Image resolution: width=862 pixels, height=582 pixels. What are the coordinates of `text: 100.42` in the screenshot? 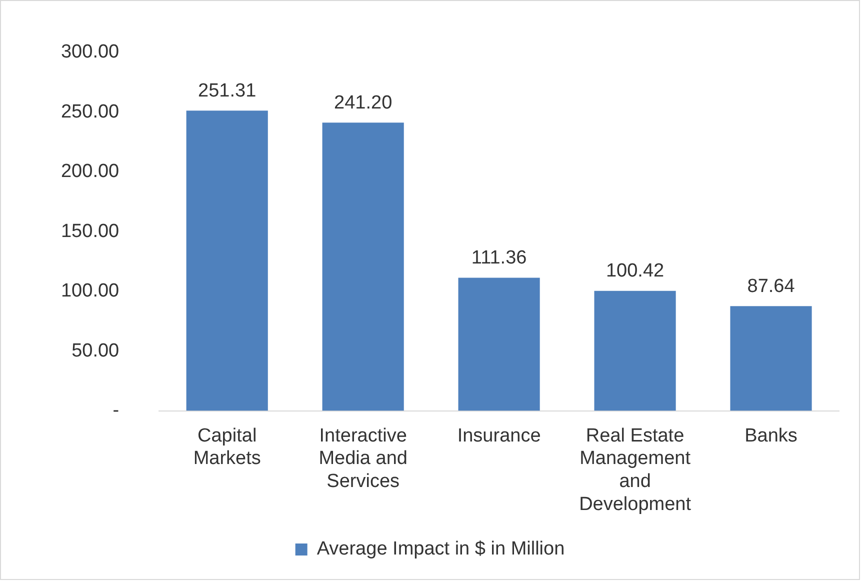 It's located at (635, 271).